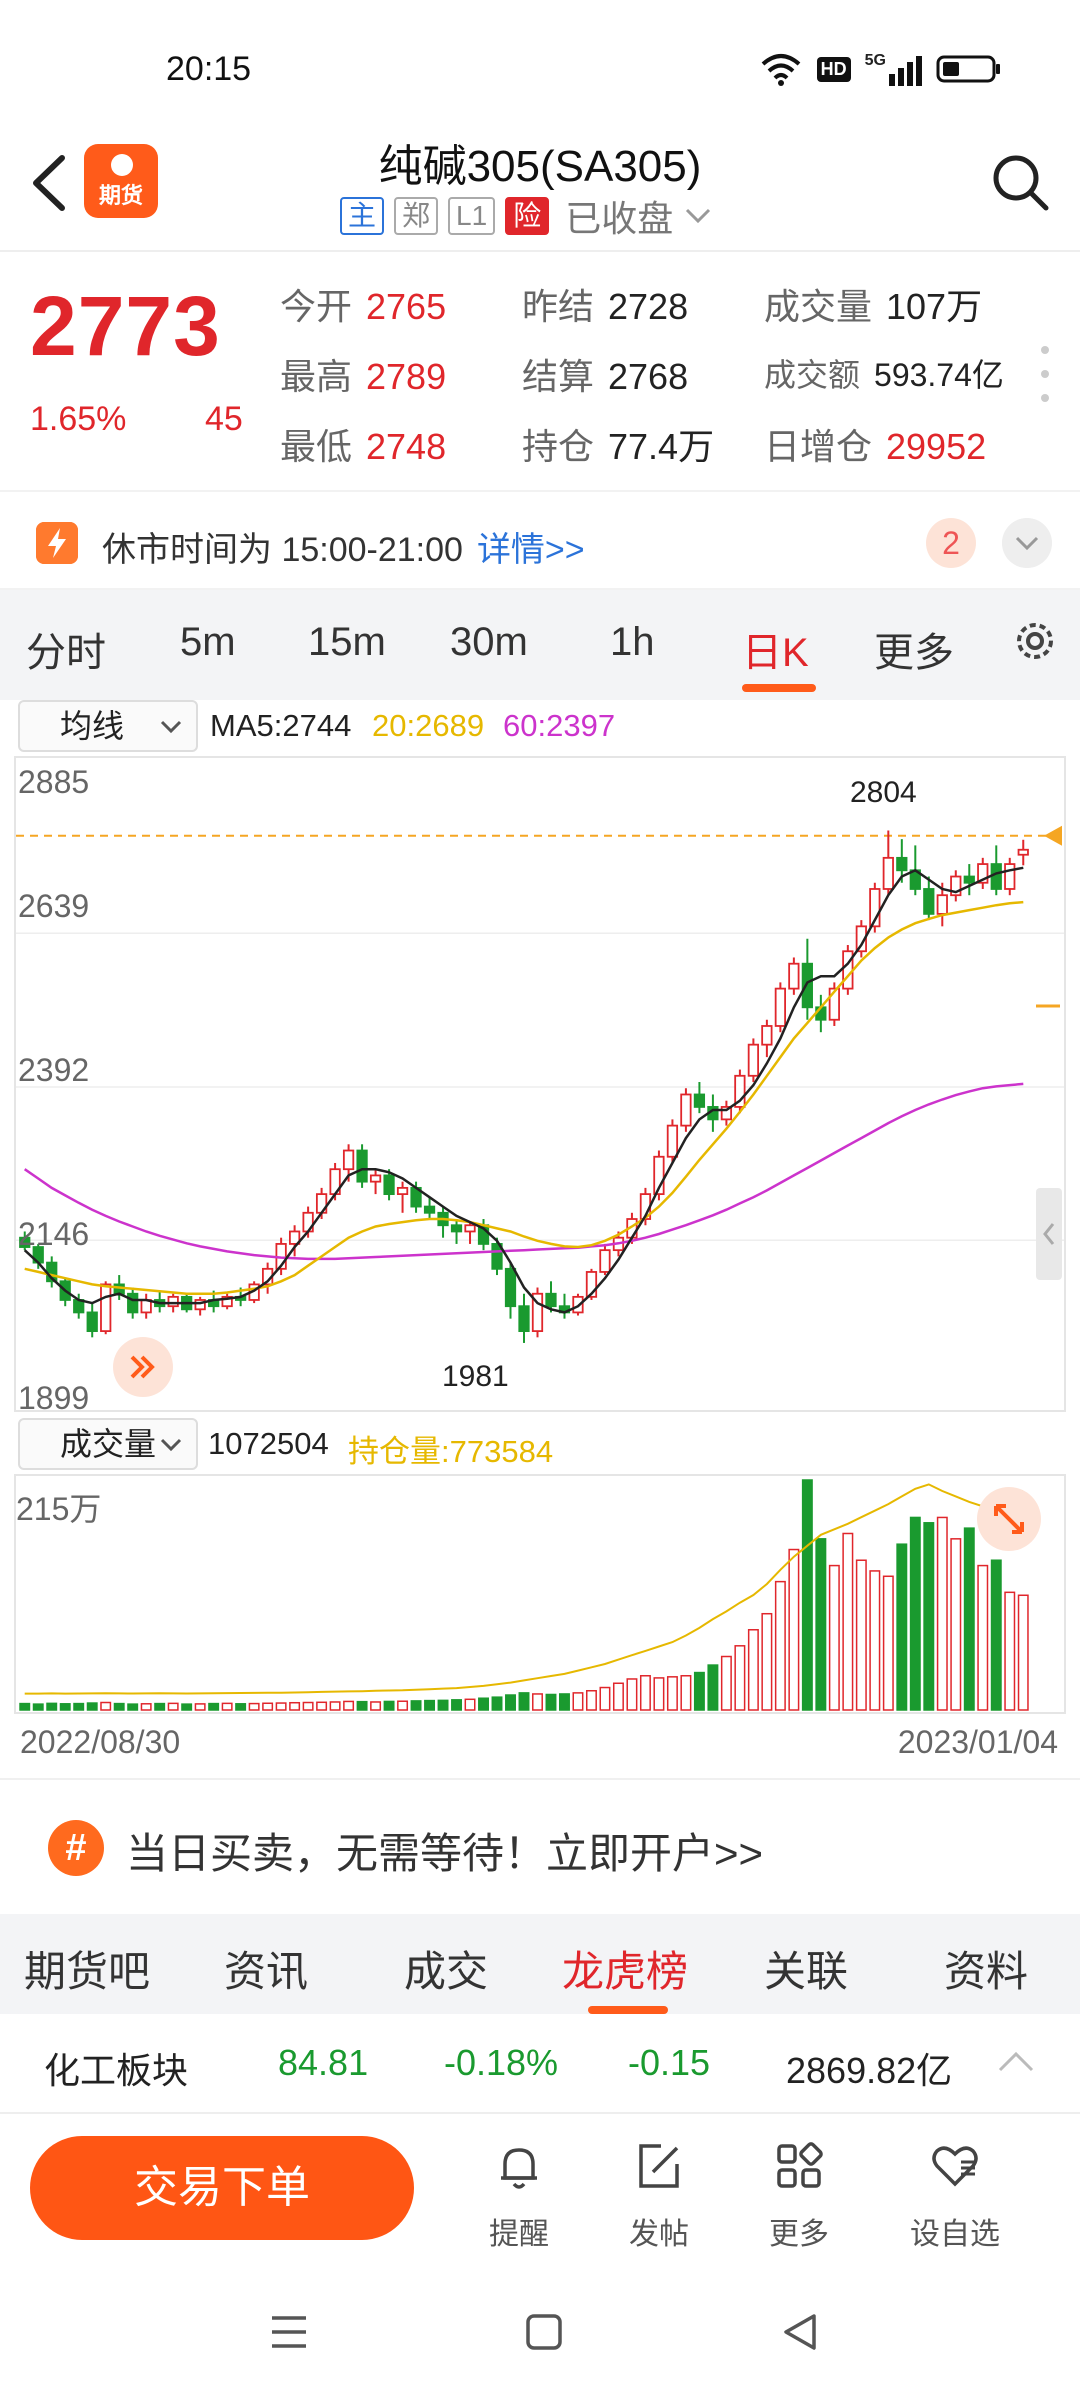 The image size is (1080, 2400). Describe the element at coordinates (222, 2188) in the screenshot. I see `trade-order-button: 交易下单` at that location.